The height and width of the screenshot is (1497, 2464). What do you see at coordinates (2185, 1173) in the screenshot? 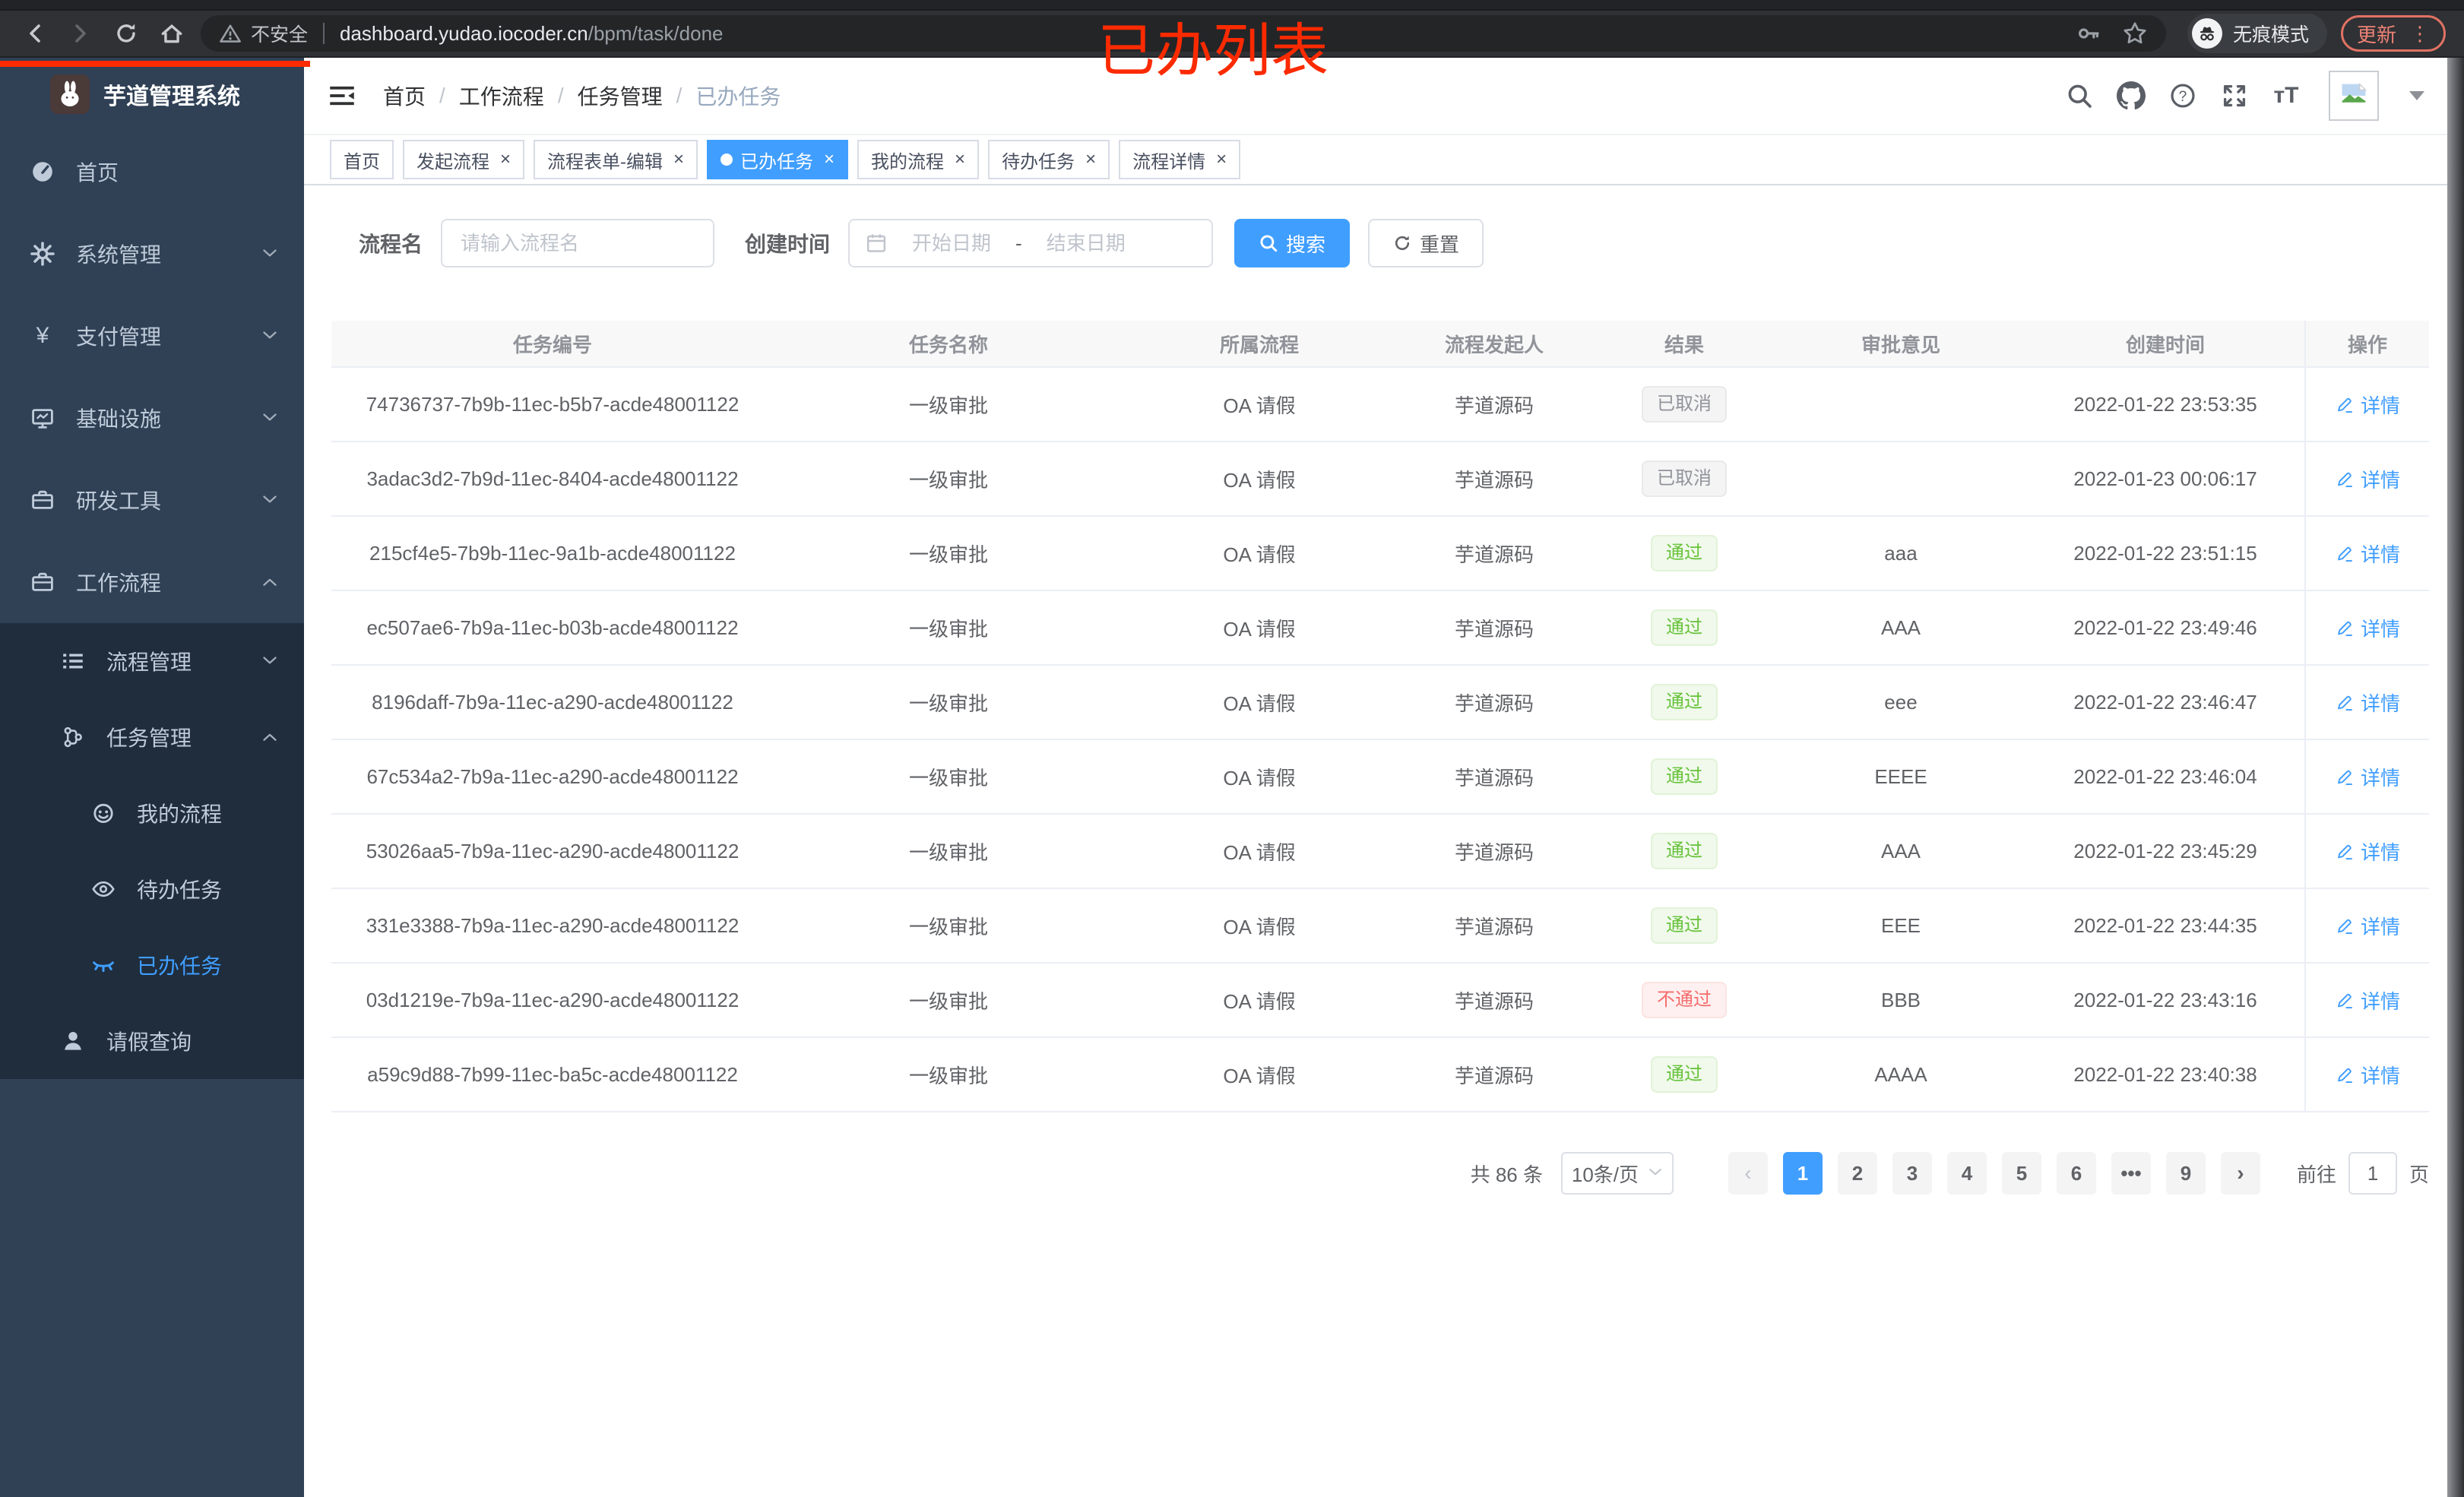
I see `page-button-9: 9` at bounding box center [2185, 1173].